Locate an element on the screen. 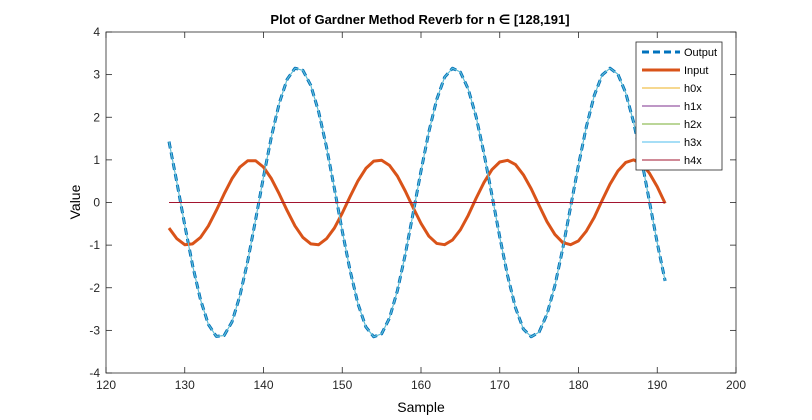 This screenshot has height=420, width=812. legend: Output Input h0x h1x h2x h3x h4x is located at coordinates (679, 106).